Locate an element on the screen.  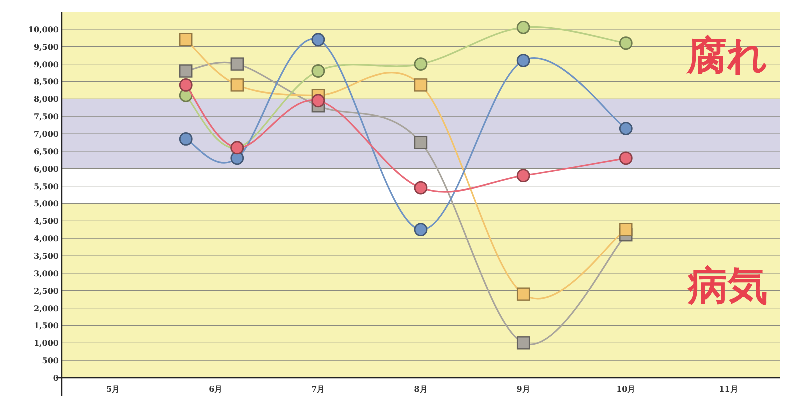
y-tick-label: 4,000 is located at coordinates (47, 239).